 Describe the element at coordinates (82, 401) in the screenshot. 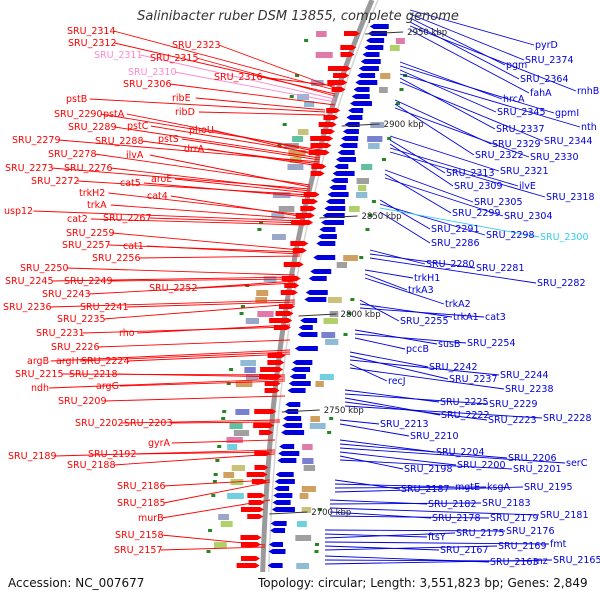

I see `forward-gene-label: SRU_2209` at that location.